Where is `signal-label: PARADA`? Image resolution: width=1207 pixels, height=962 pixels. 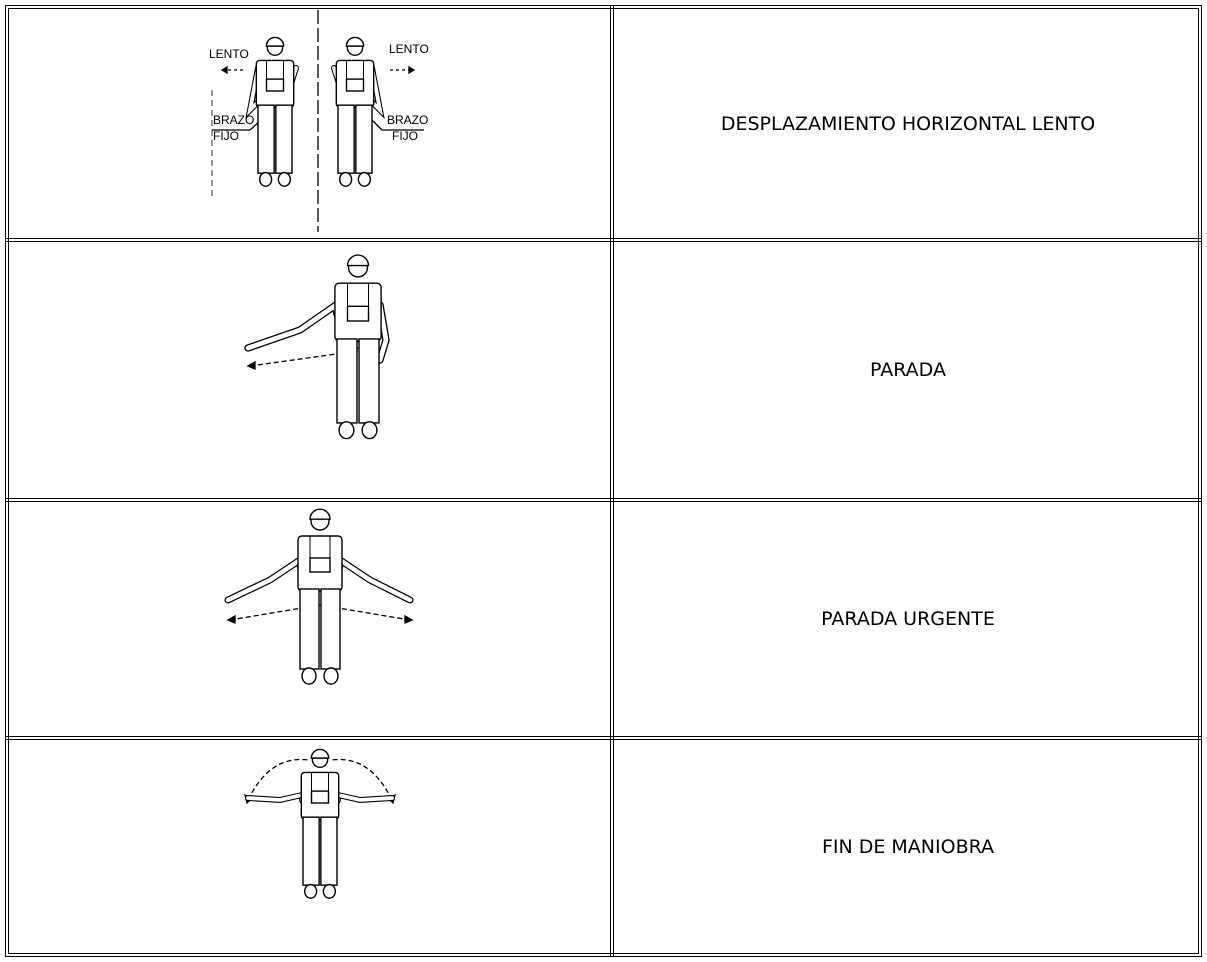 signal-label: PARADA is located at coordinates (908, 370).